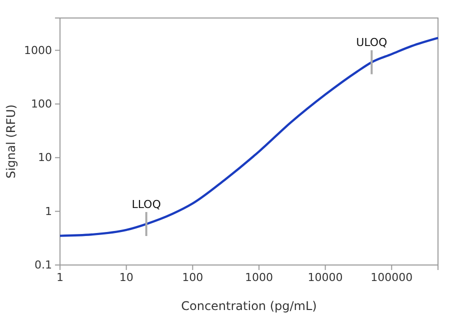  I want to click on x-axis-title: Concentration (pg/mL), so click(249, 306).